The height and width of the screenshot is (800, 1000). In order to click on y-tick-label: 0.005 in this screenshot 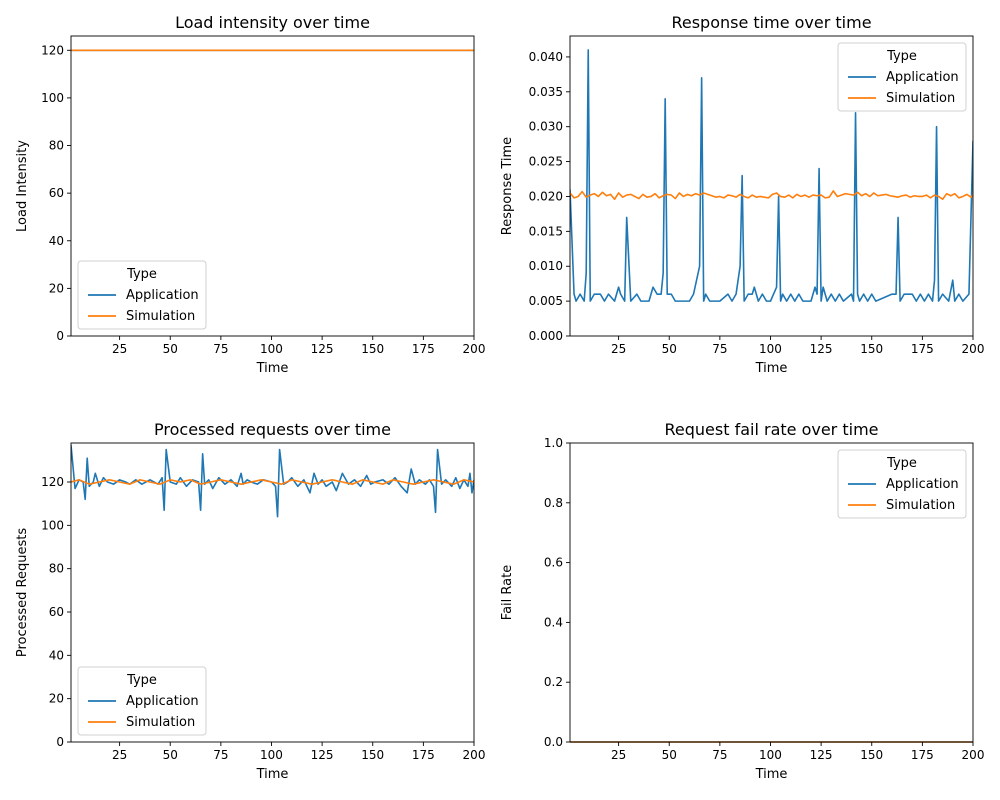, I will do `click(546, 301)`.